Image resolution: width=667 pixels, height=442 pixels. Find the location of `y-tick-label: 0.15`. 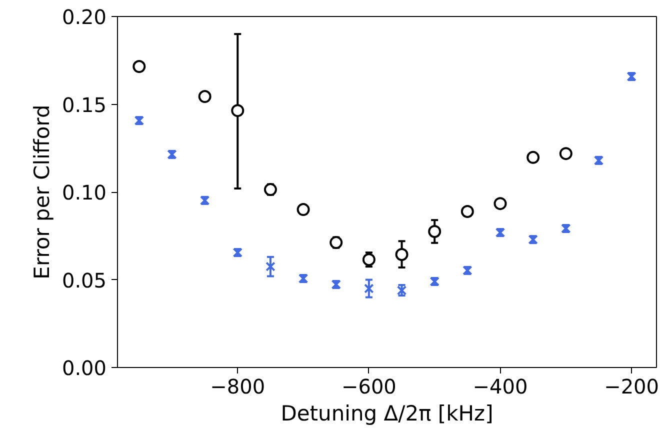

y-tick-label: 0.15 is located at coordinates (84, 104).